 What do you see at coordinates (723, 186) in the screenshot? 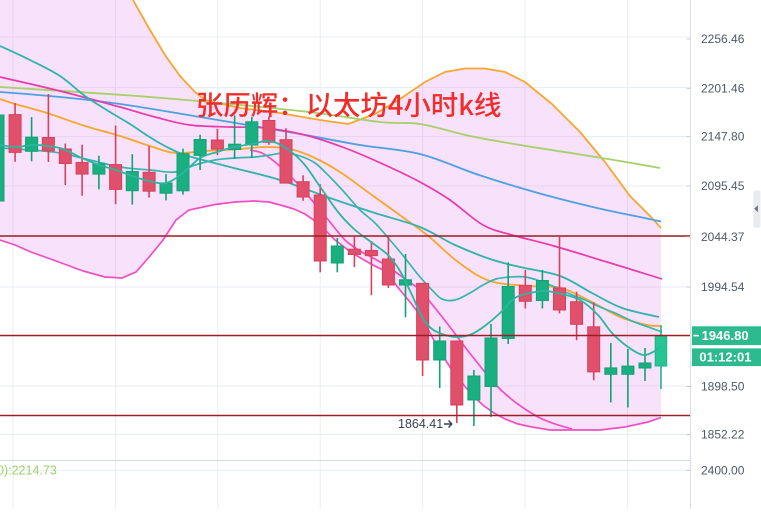
I see `svg-text: 2095.45` at bounding box center [723, 186].